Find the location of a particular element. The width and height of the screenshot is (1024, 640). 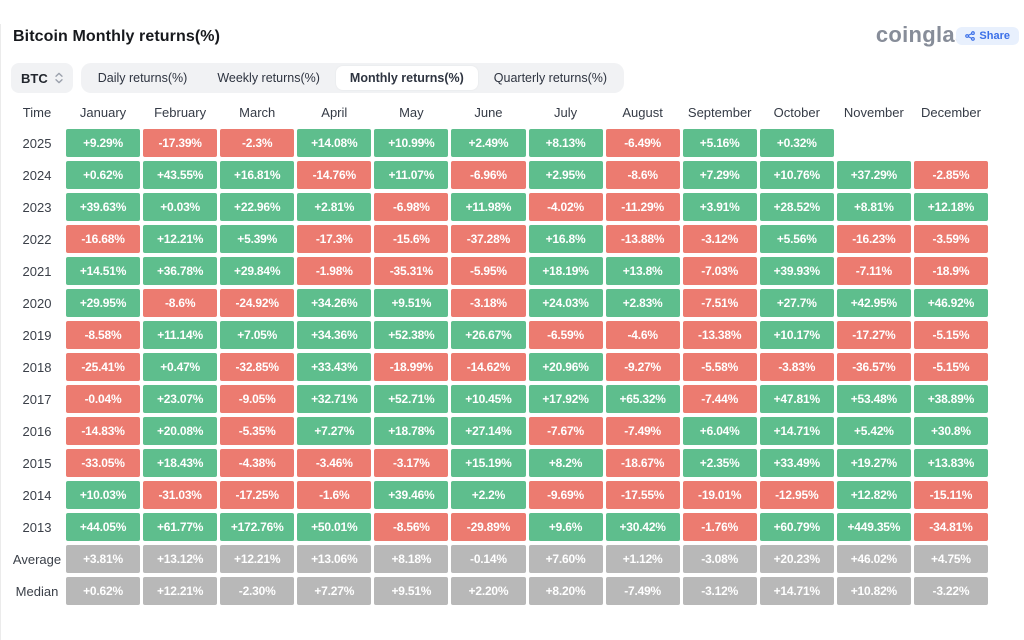

row-label-2020: 2020 is located at coordinates (37, 303).